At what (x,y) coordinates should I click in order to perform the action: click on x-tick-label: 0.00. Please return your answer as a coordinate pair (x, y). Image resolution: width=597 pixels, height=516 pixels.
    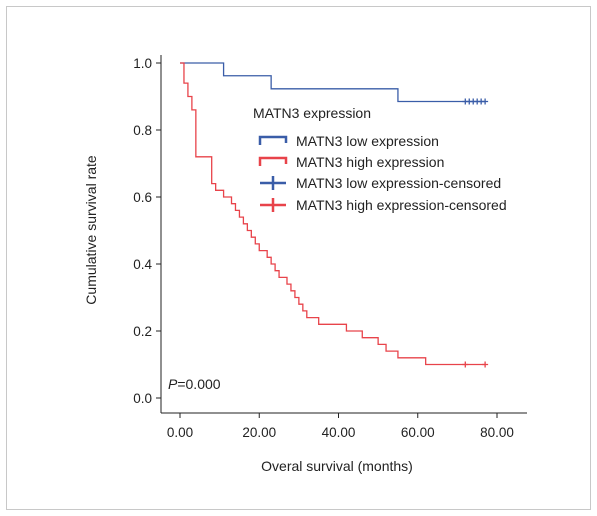
    Looking at the image, I should click on (180, 432).